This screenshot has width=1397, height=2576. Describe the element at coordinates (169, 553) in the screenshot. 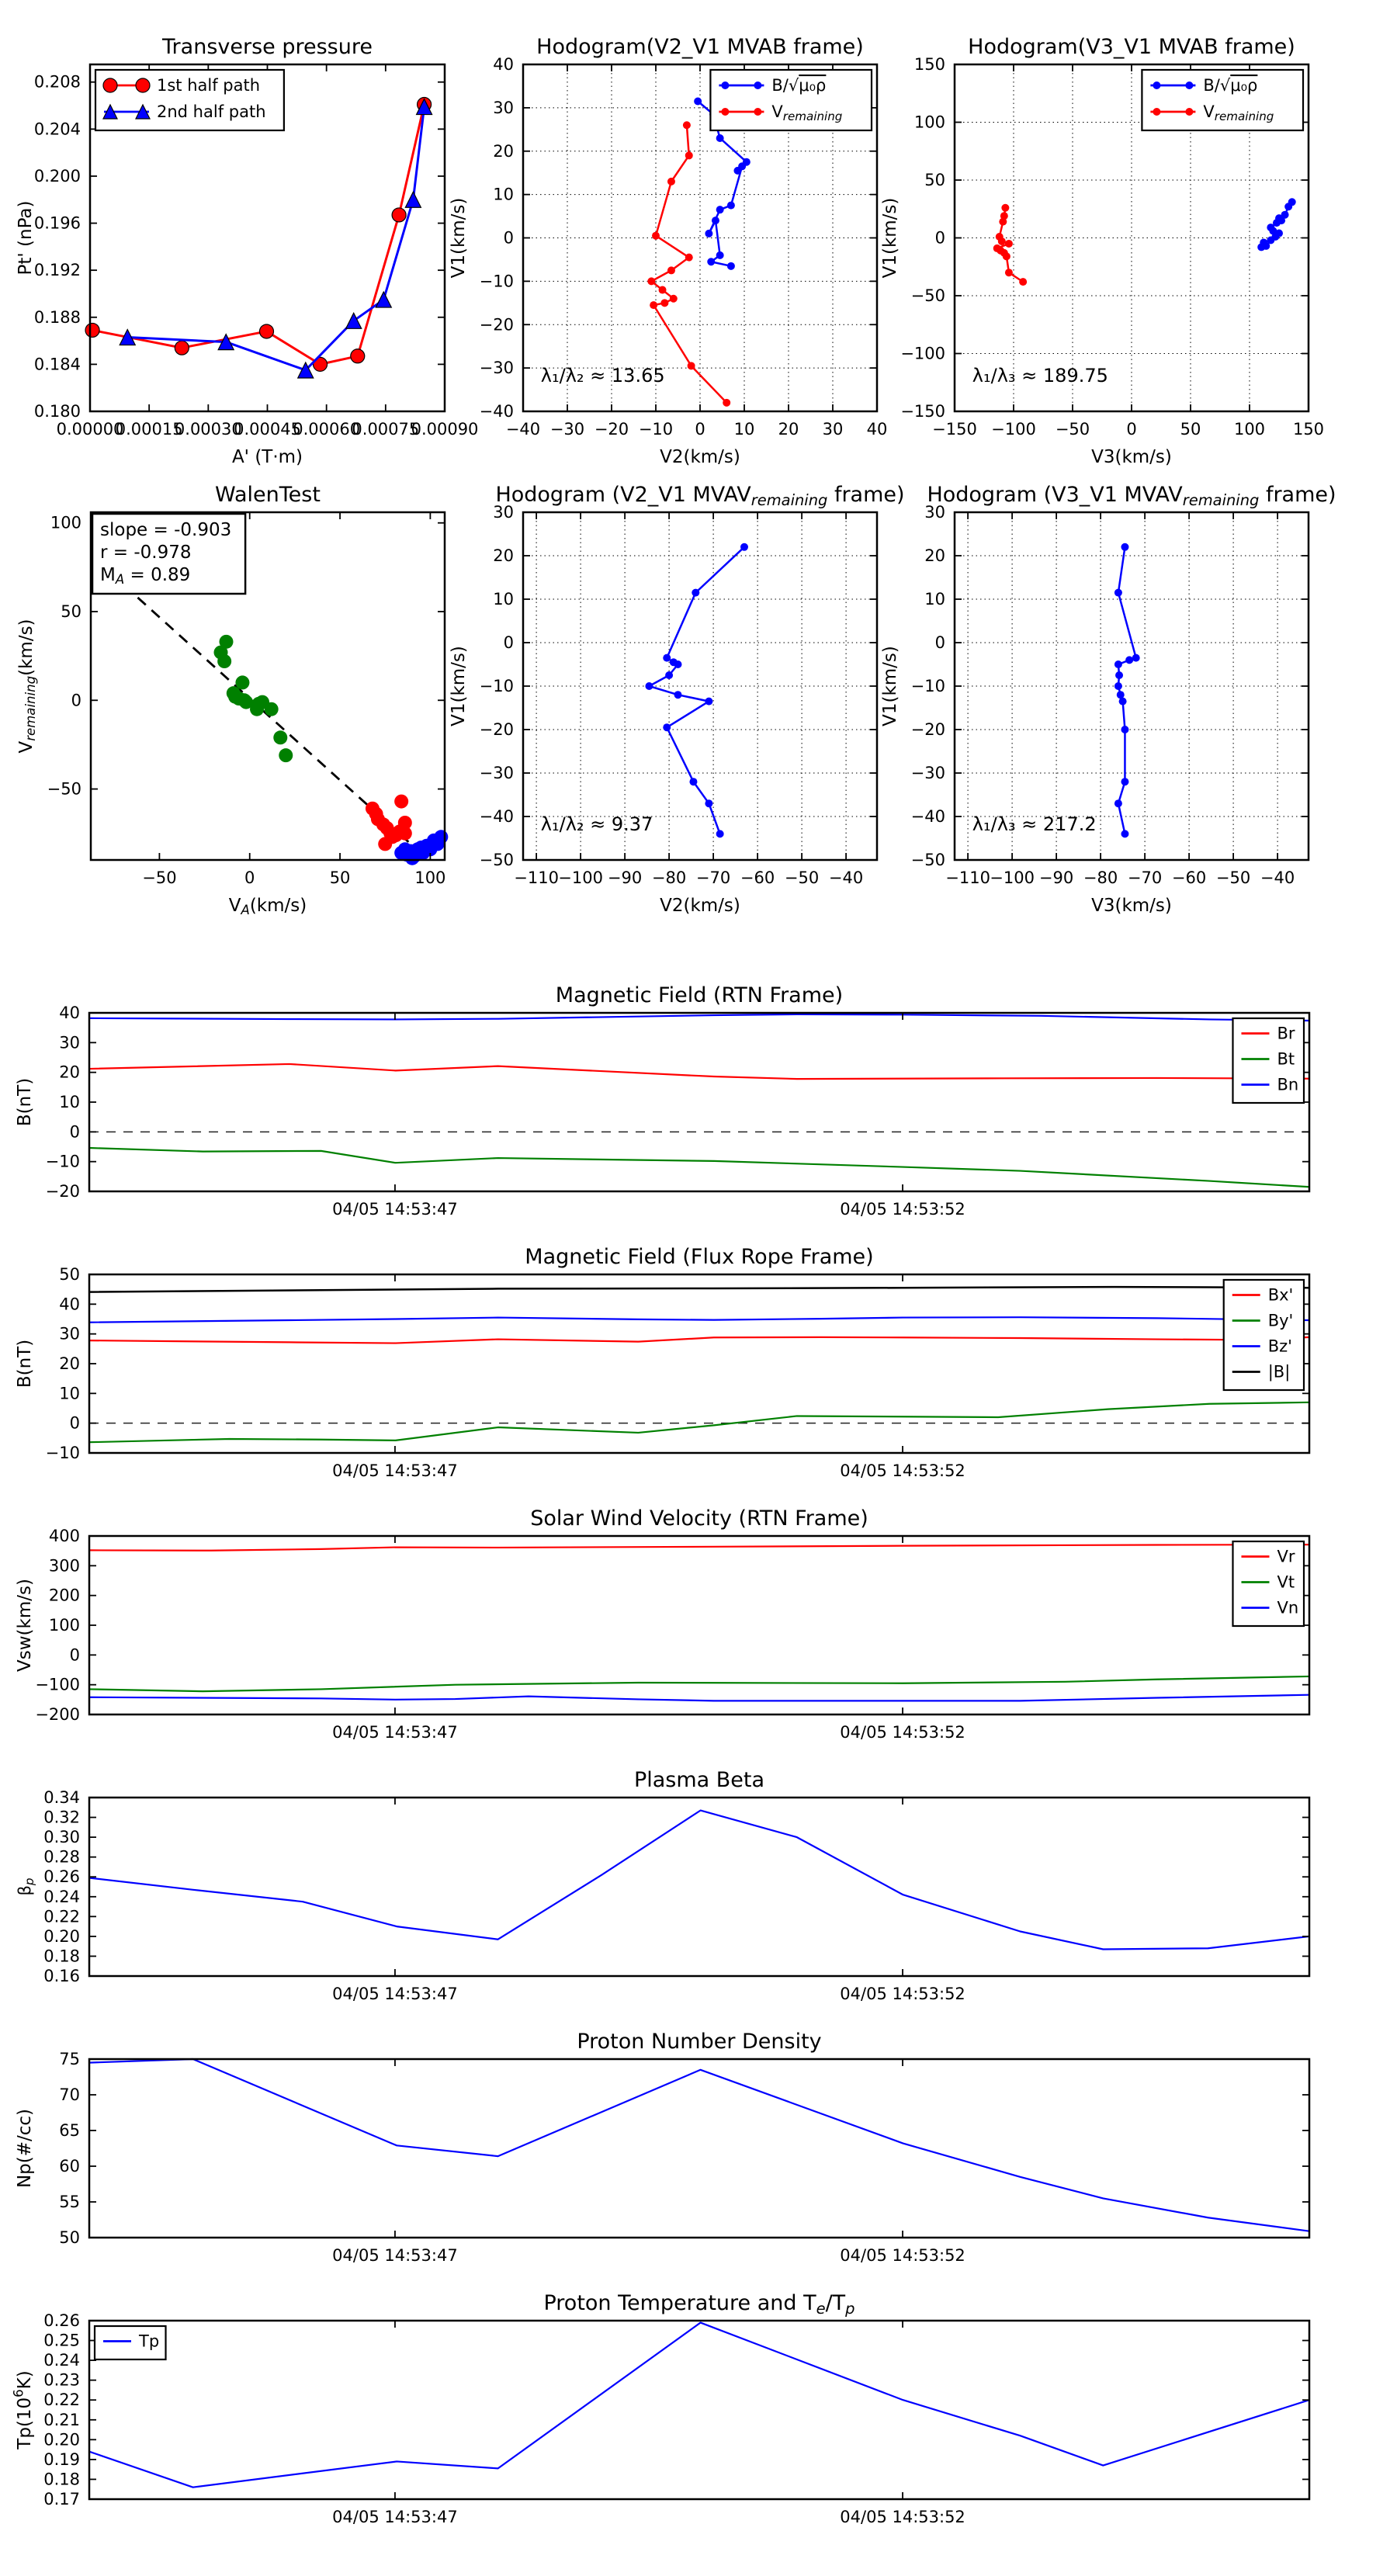

I see `stat-box` at that location.